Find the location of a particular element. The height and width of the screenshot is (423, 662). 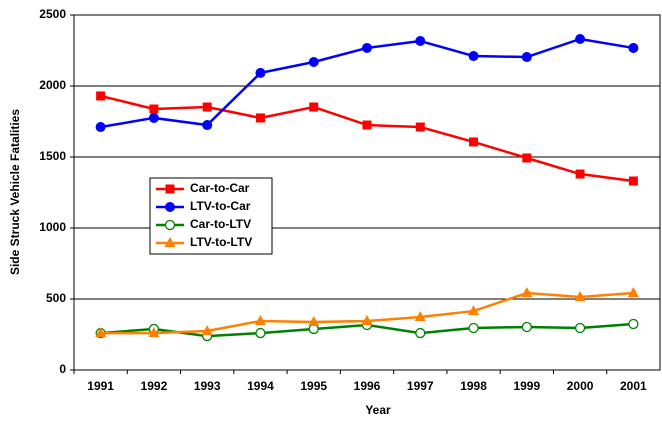

x-tick-label: 1994 is located at coordinates (260, 386).